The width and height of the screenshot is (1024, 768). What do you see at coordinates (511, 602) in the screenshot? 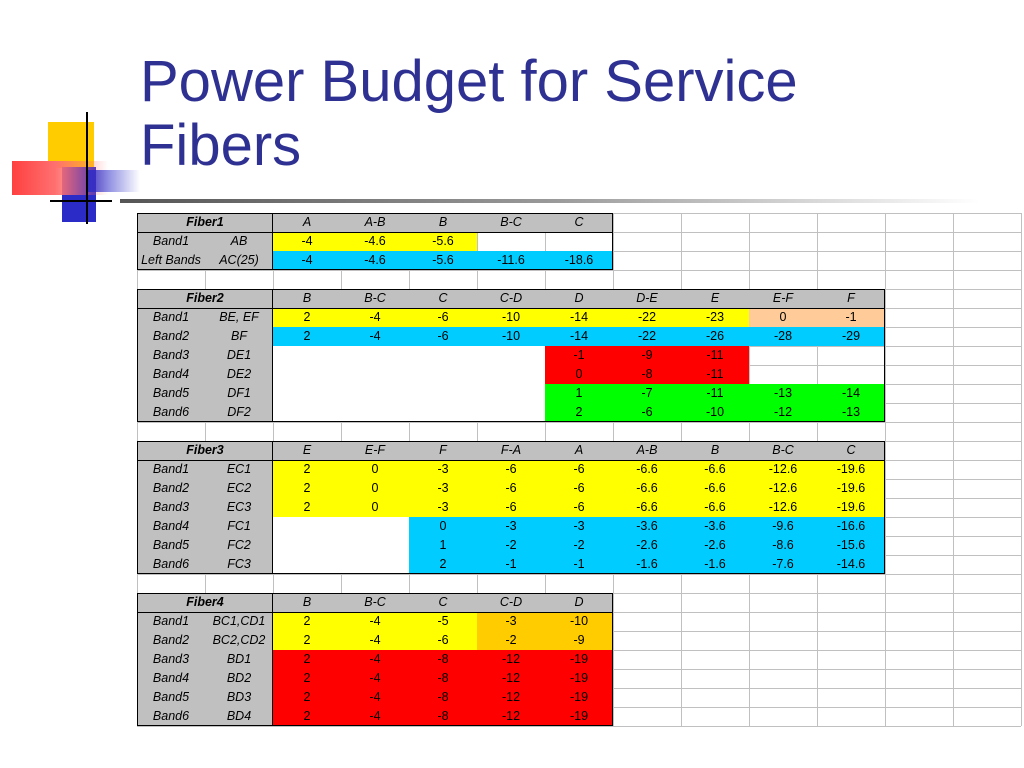
I see `segment-header-cell: C-D` at bounding box center [511, 602].